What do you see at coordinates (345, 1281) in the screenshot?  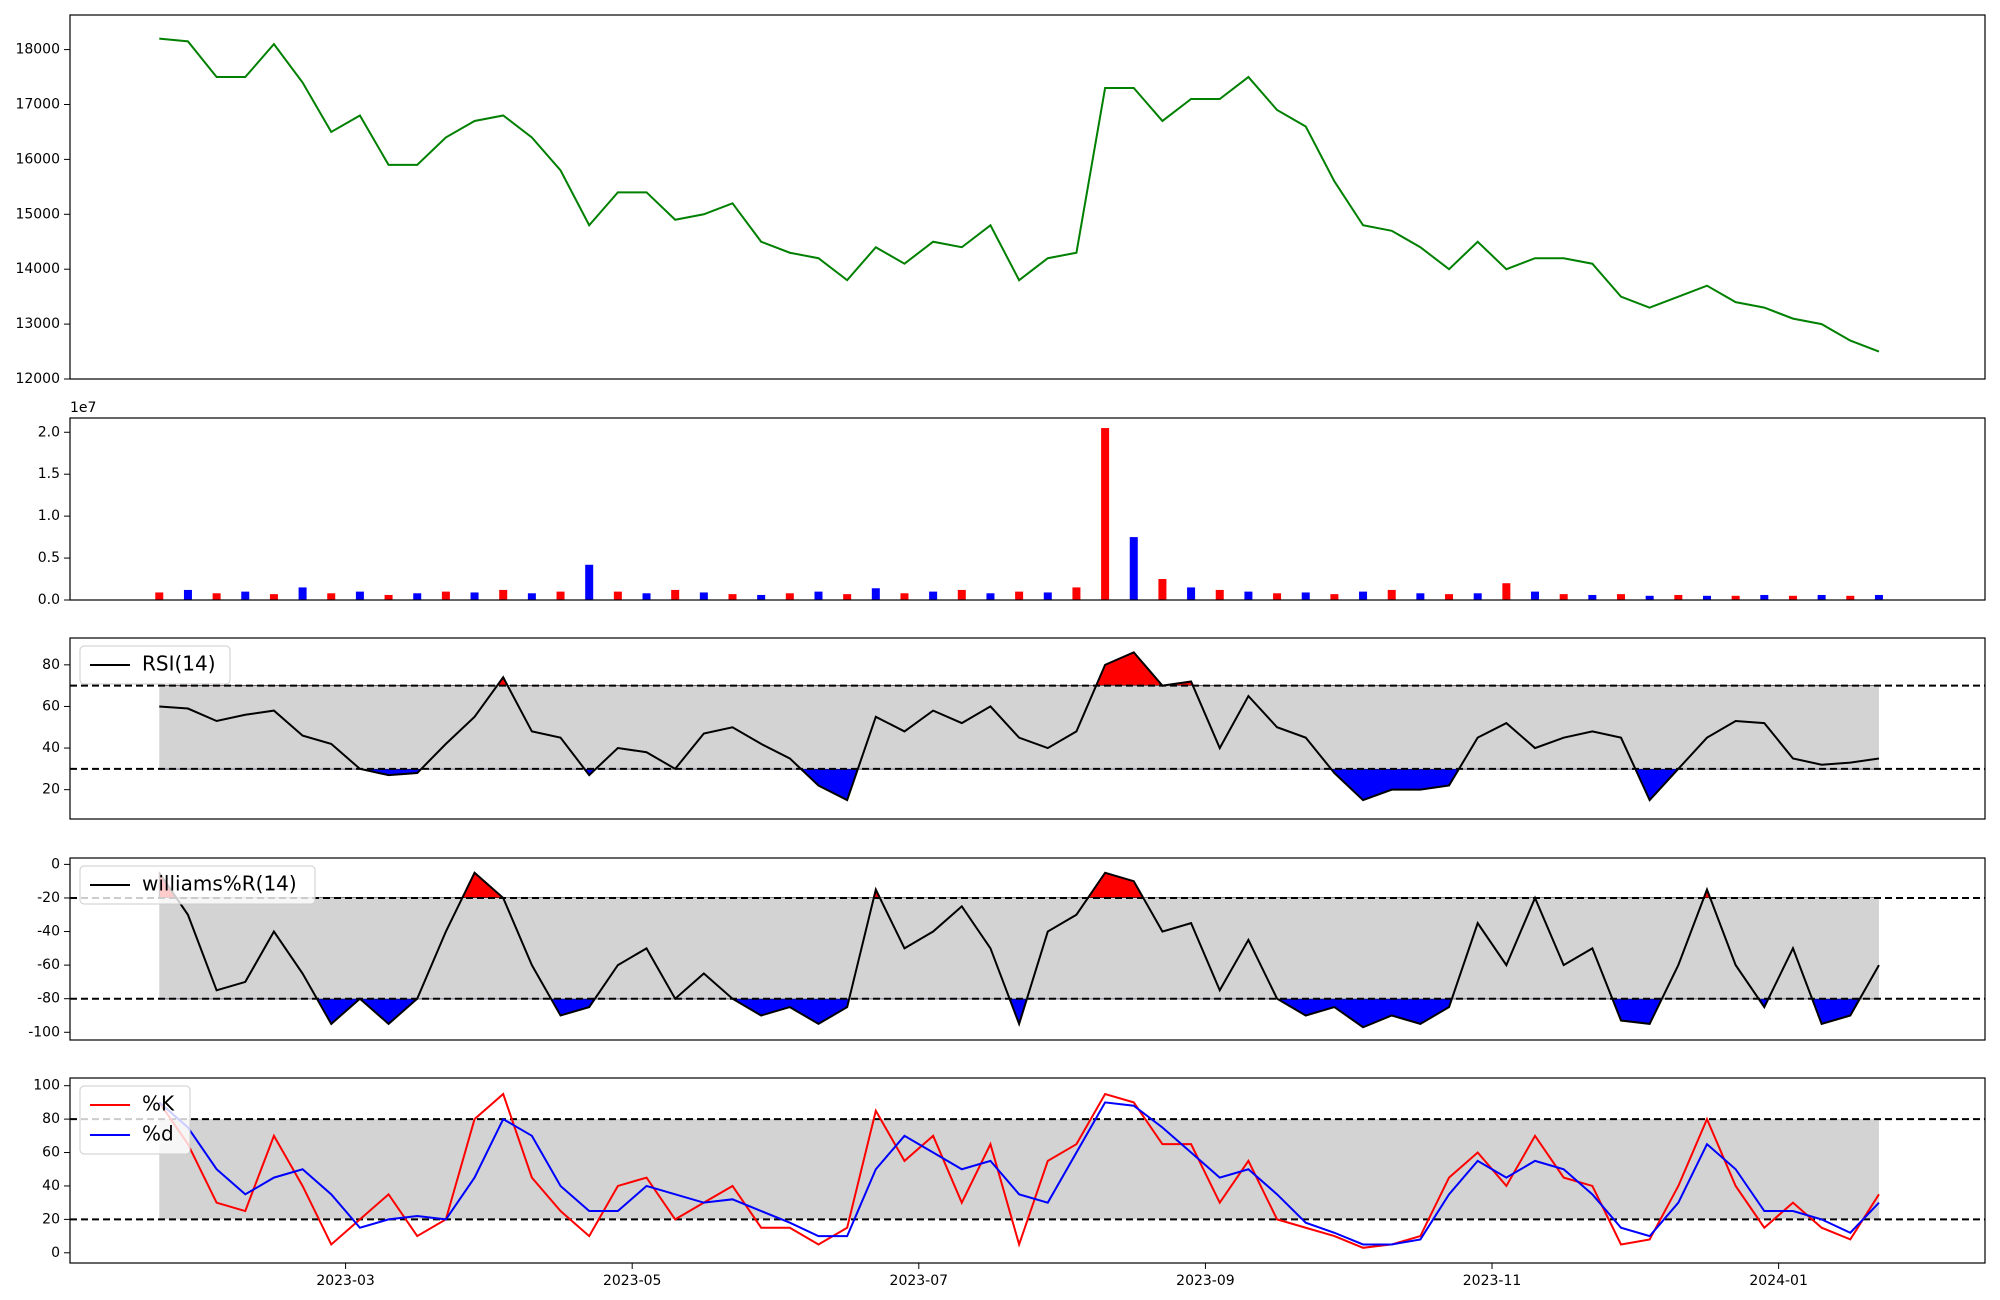 I see `x-tick-label: 2023-03` at bounding box center [345, 1281].